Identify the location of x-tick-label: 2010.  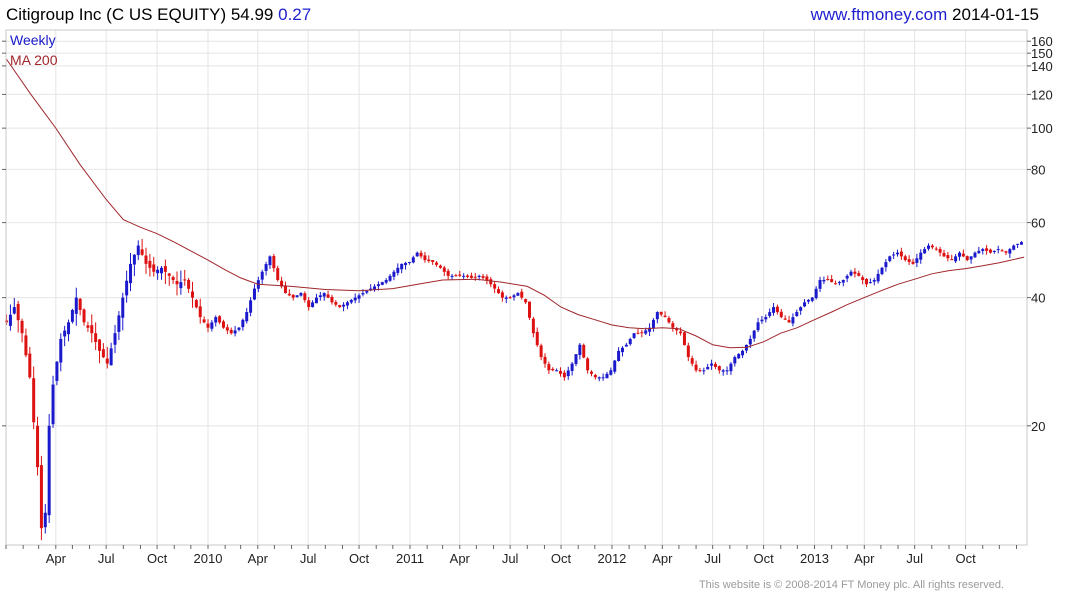
(208, 558).